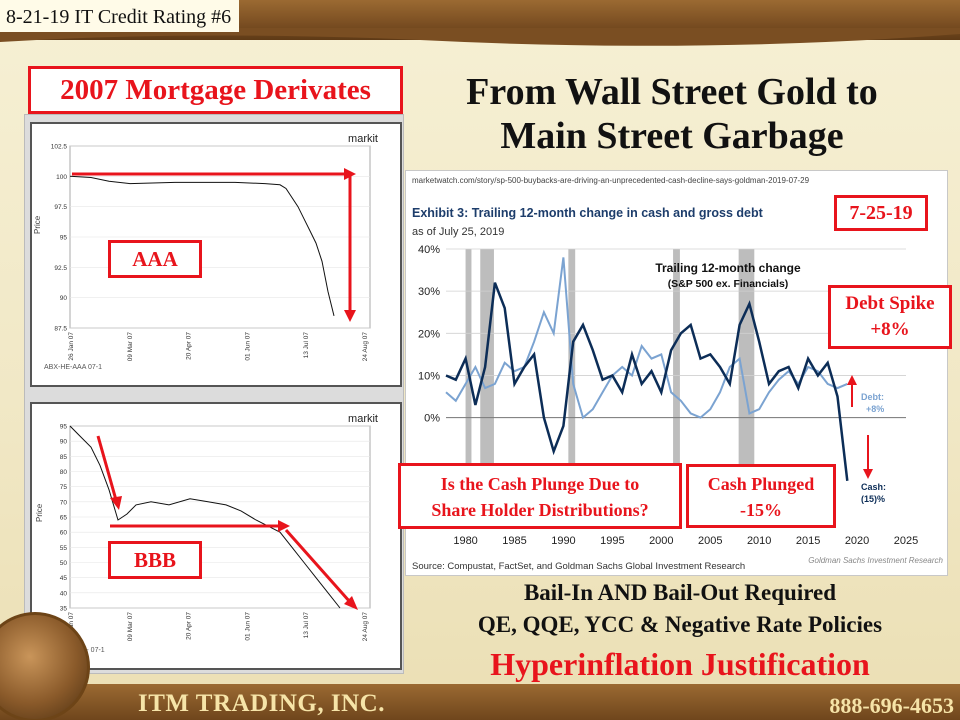  I want to click on phone-number: 888-696-4653, so click(891, 705).